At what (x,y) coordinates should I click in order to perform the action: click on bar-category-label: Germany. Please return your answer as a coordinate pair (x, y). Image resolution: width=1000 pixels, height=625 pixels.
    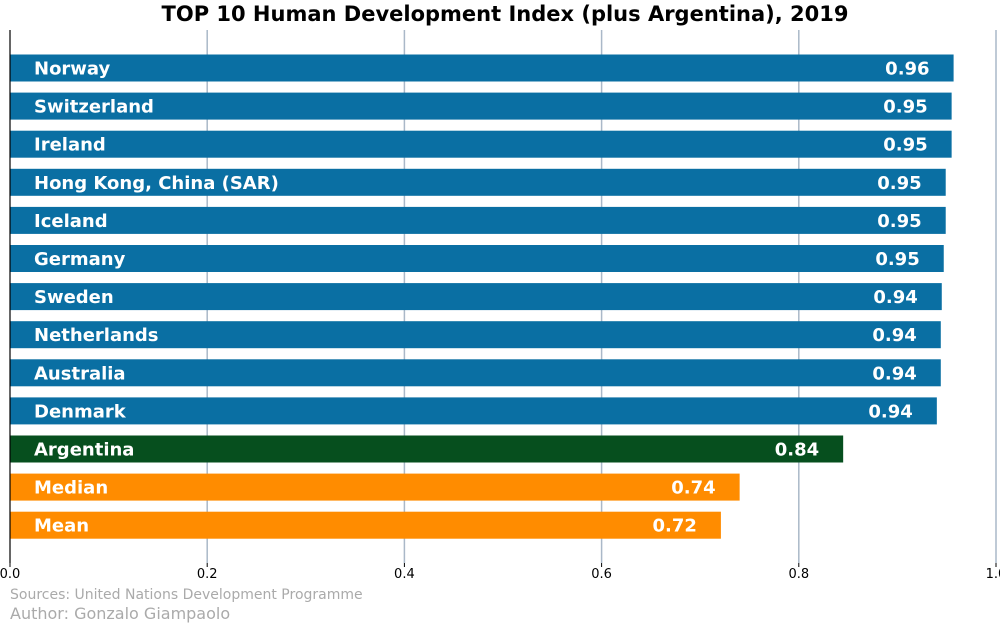
    Looking at the image, I should click on (80, 259).